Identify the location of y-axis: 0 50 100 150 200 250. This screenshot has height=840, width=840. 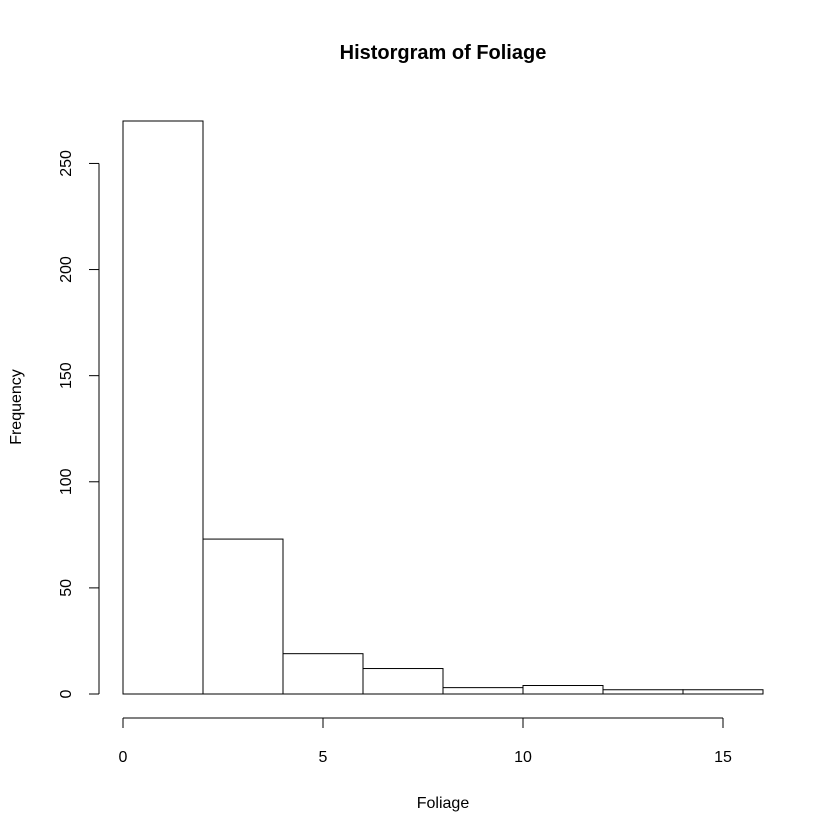
(79, 424).